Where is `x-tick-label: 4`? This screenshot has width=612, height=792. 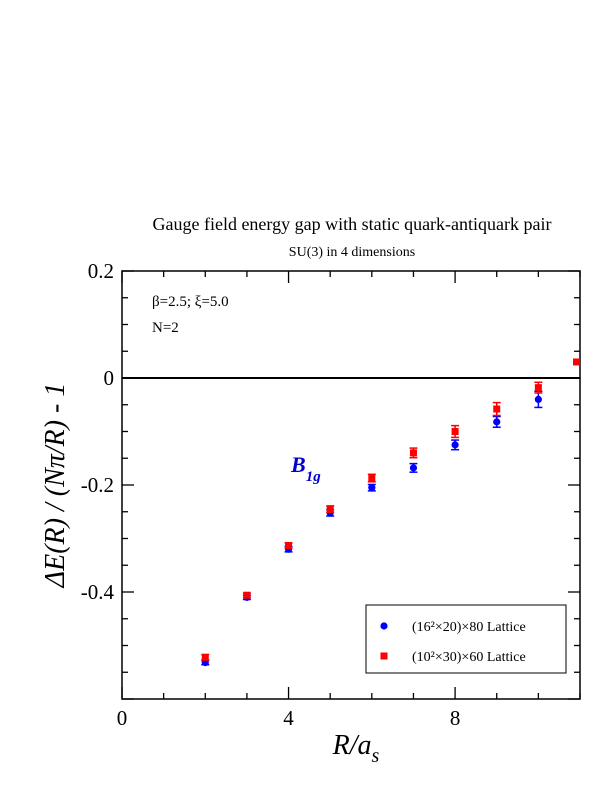 x-tick-label: 4 is located at coordinates (288, 718).